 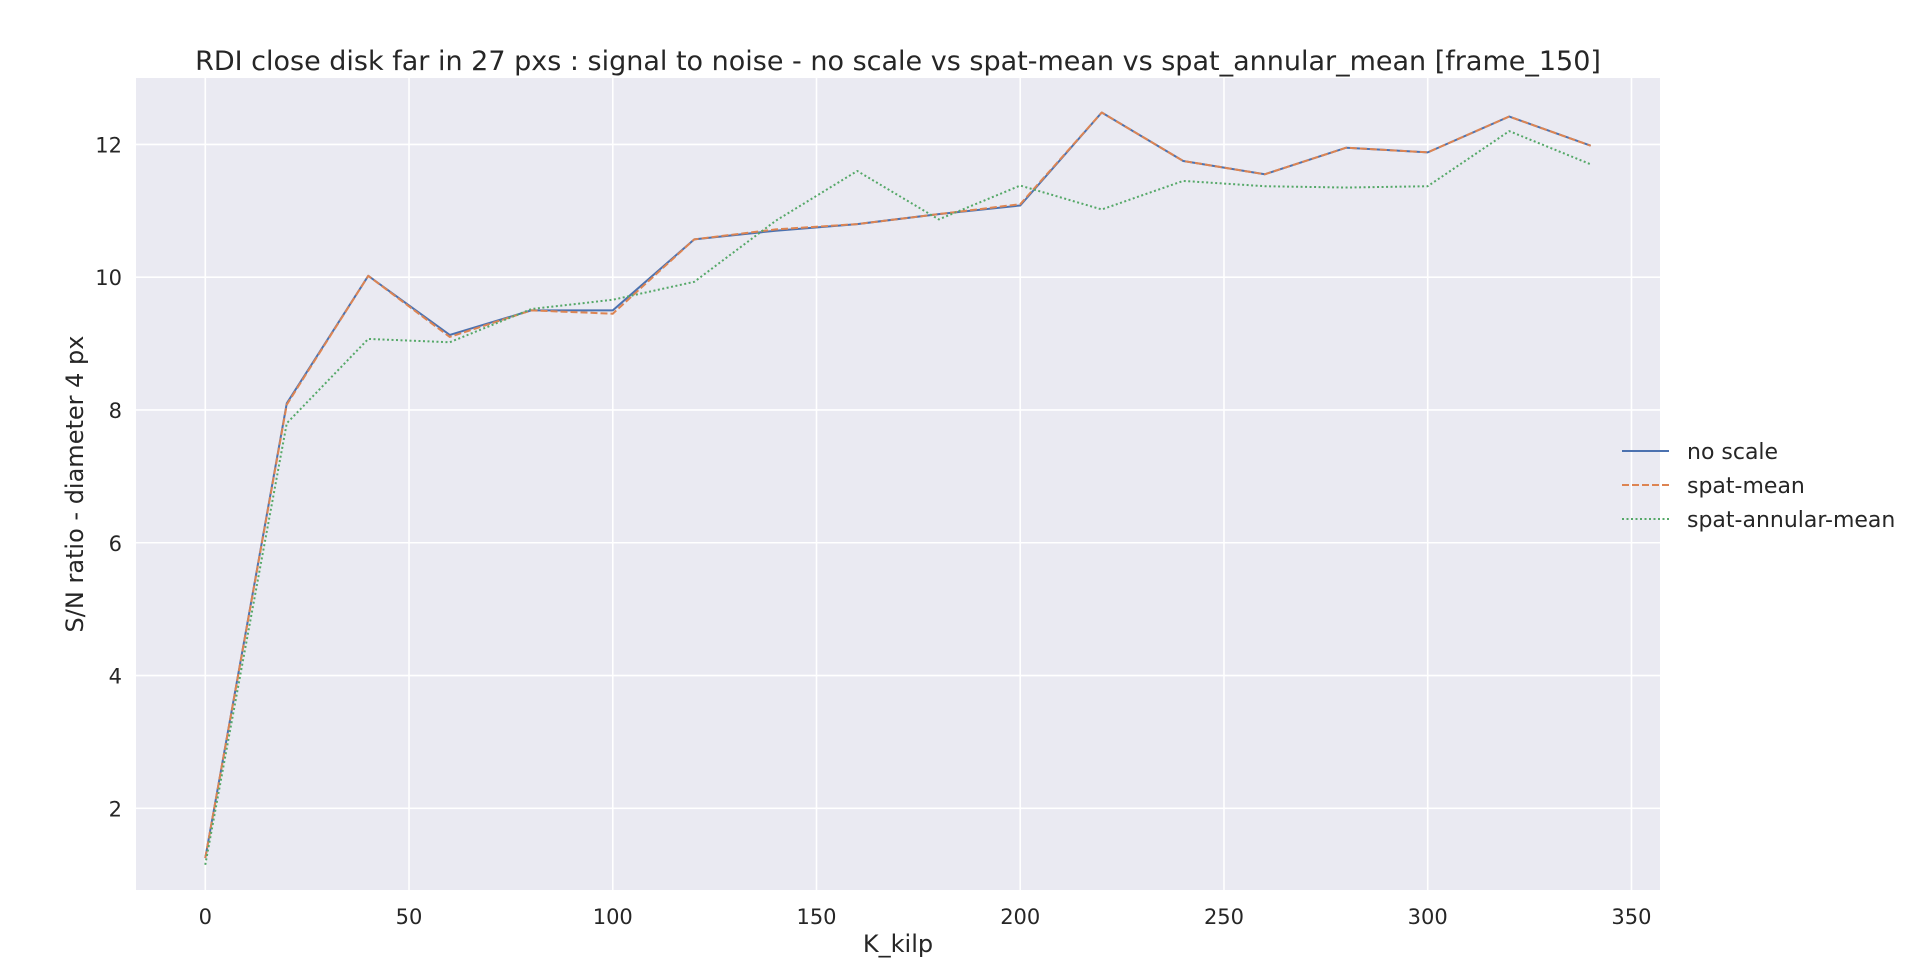 I want to click on legend-label: spat-annular-mean, so click(x=1791, y=520).